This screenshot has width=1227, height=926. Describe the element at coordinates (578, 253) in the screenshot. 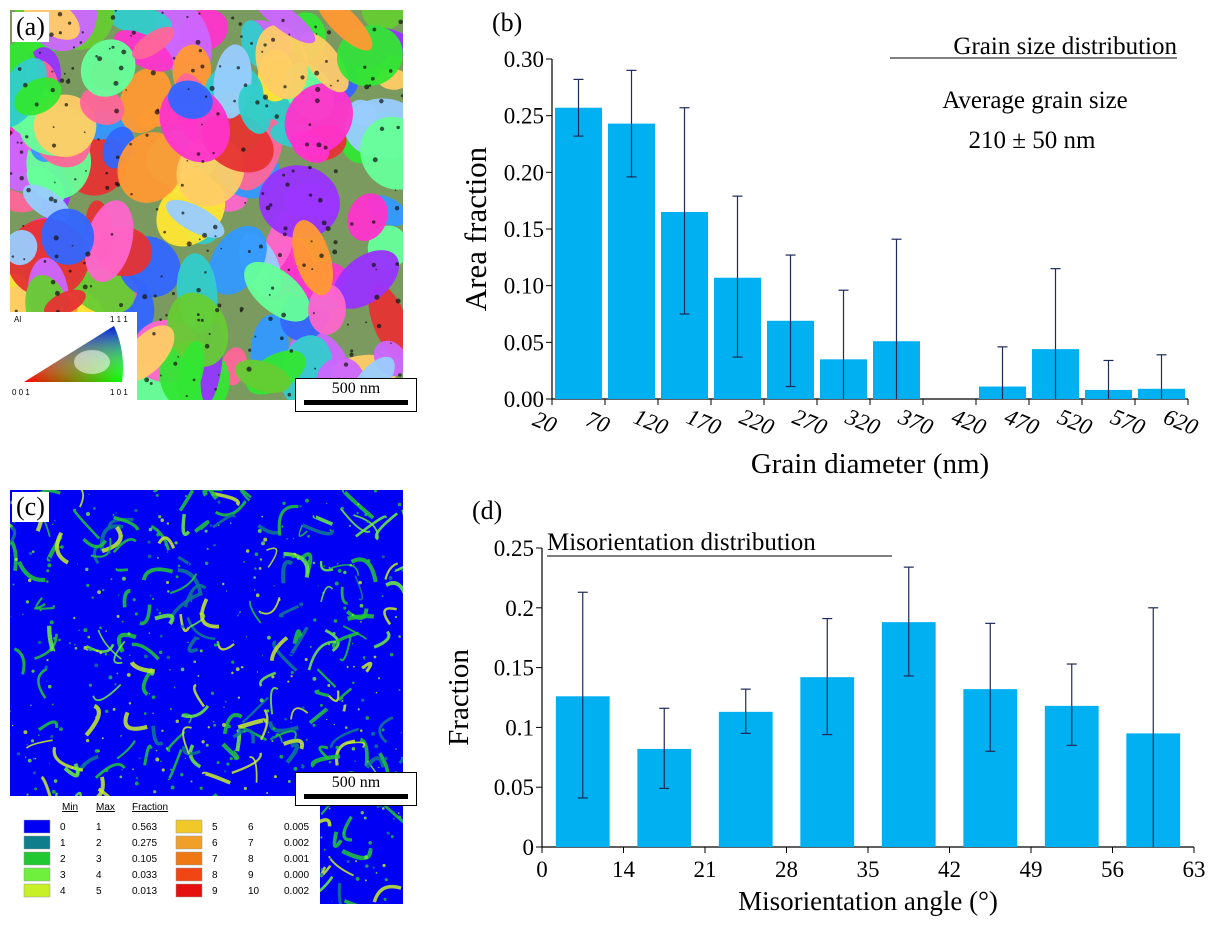

I see `grain-size-bar` at that location.